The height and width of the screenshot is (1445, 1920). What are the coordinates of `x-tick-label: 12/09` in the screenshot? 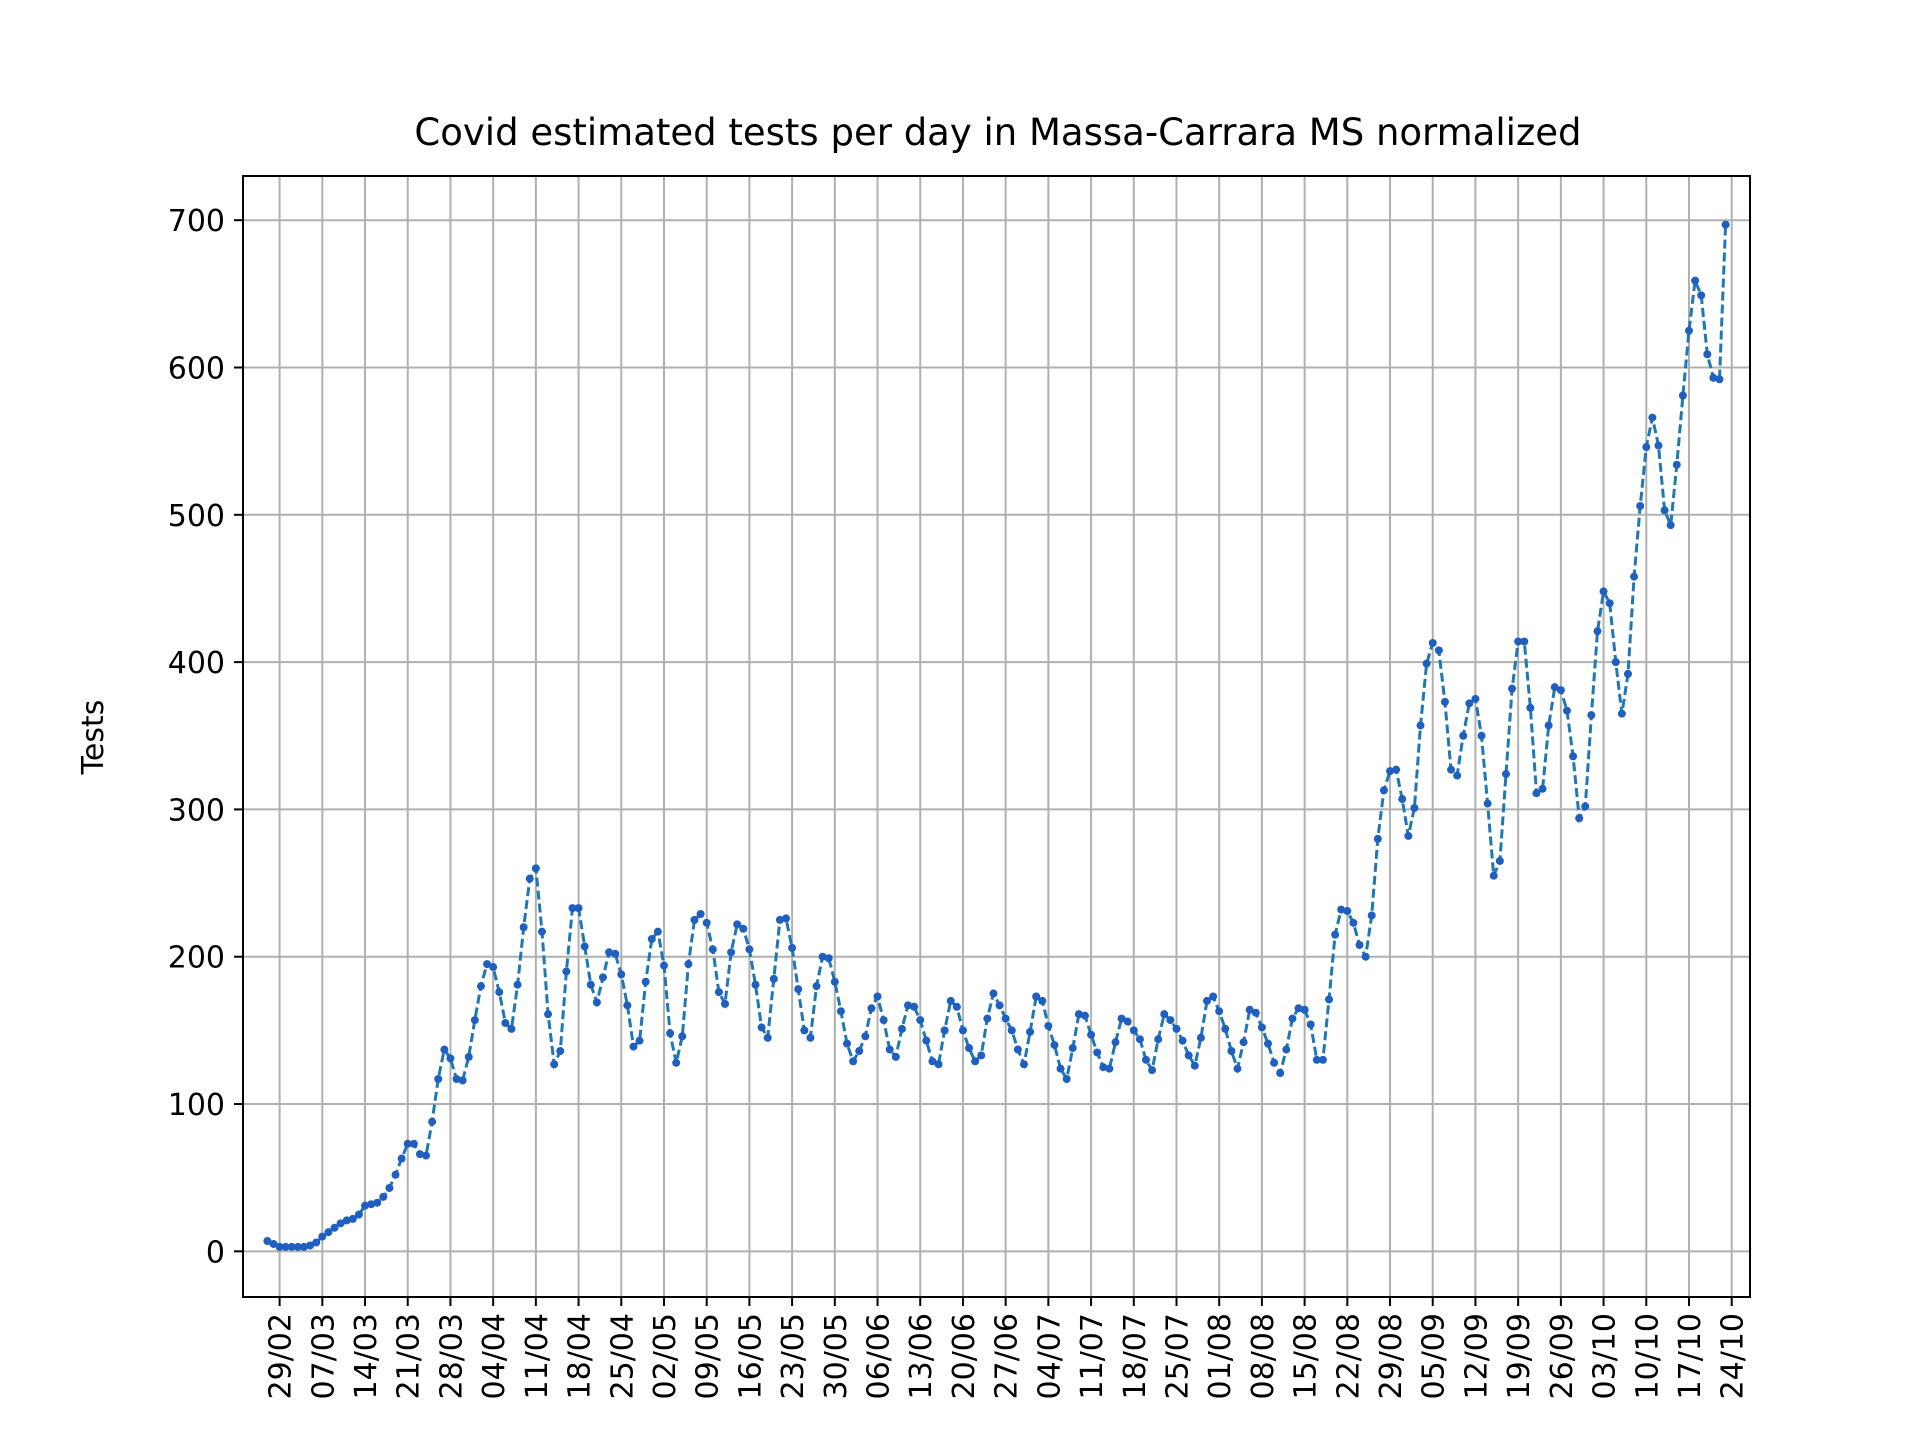 It's located at (1476, 1356).